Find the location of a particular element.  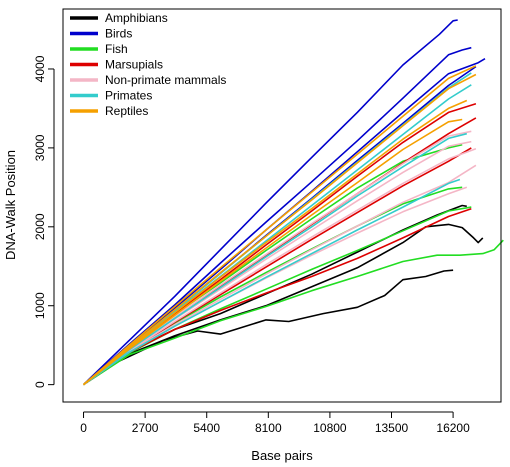

legend-item: Non-primate mammals is located at coordinates (148, 80).